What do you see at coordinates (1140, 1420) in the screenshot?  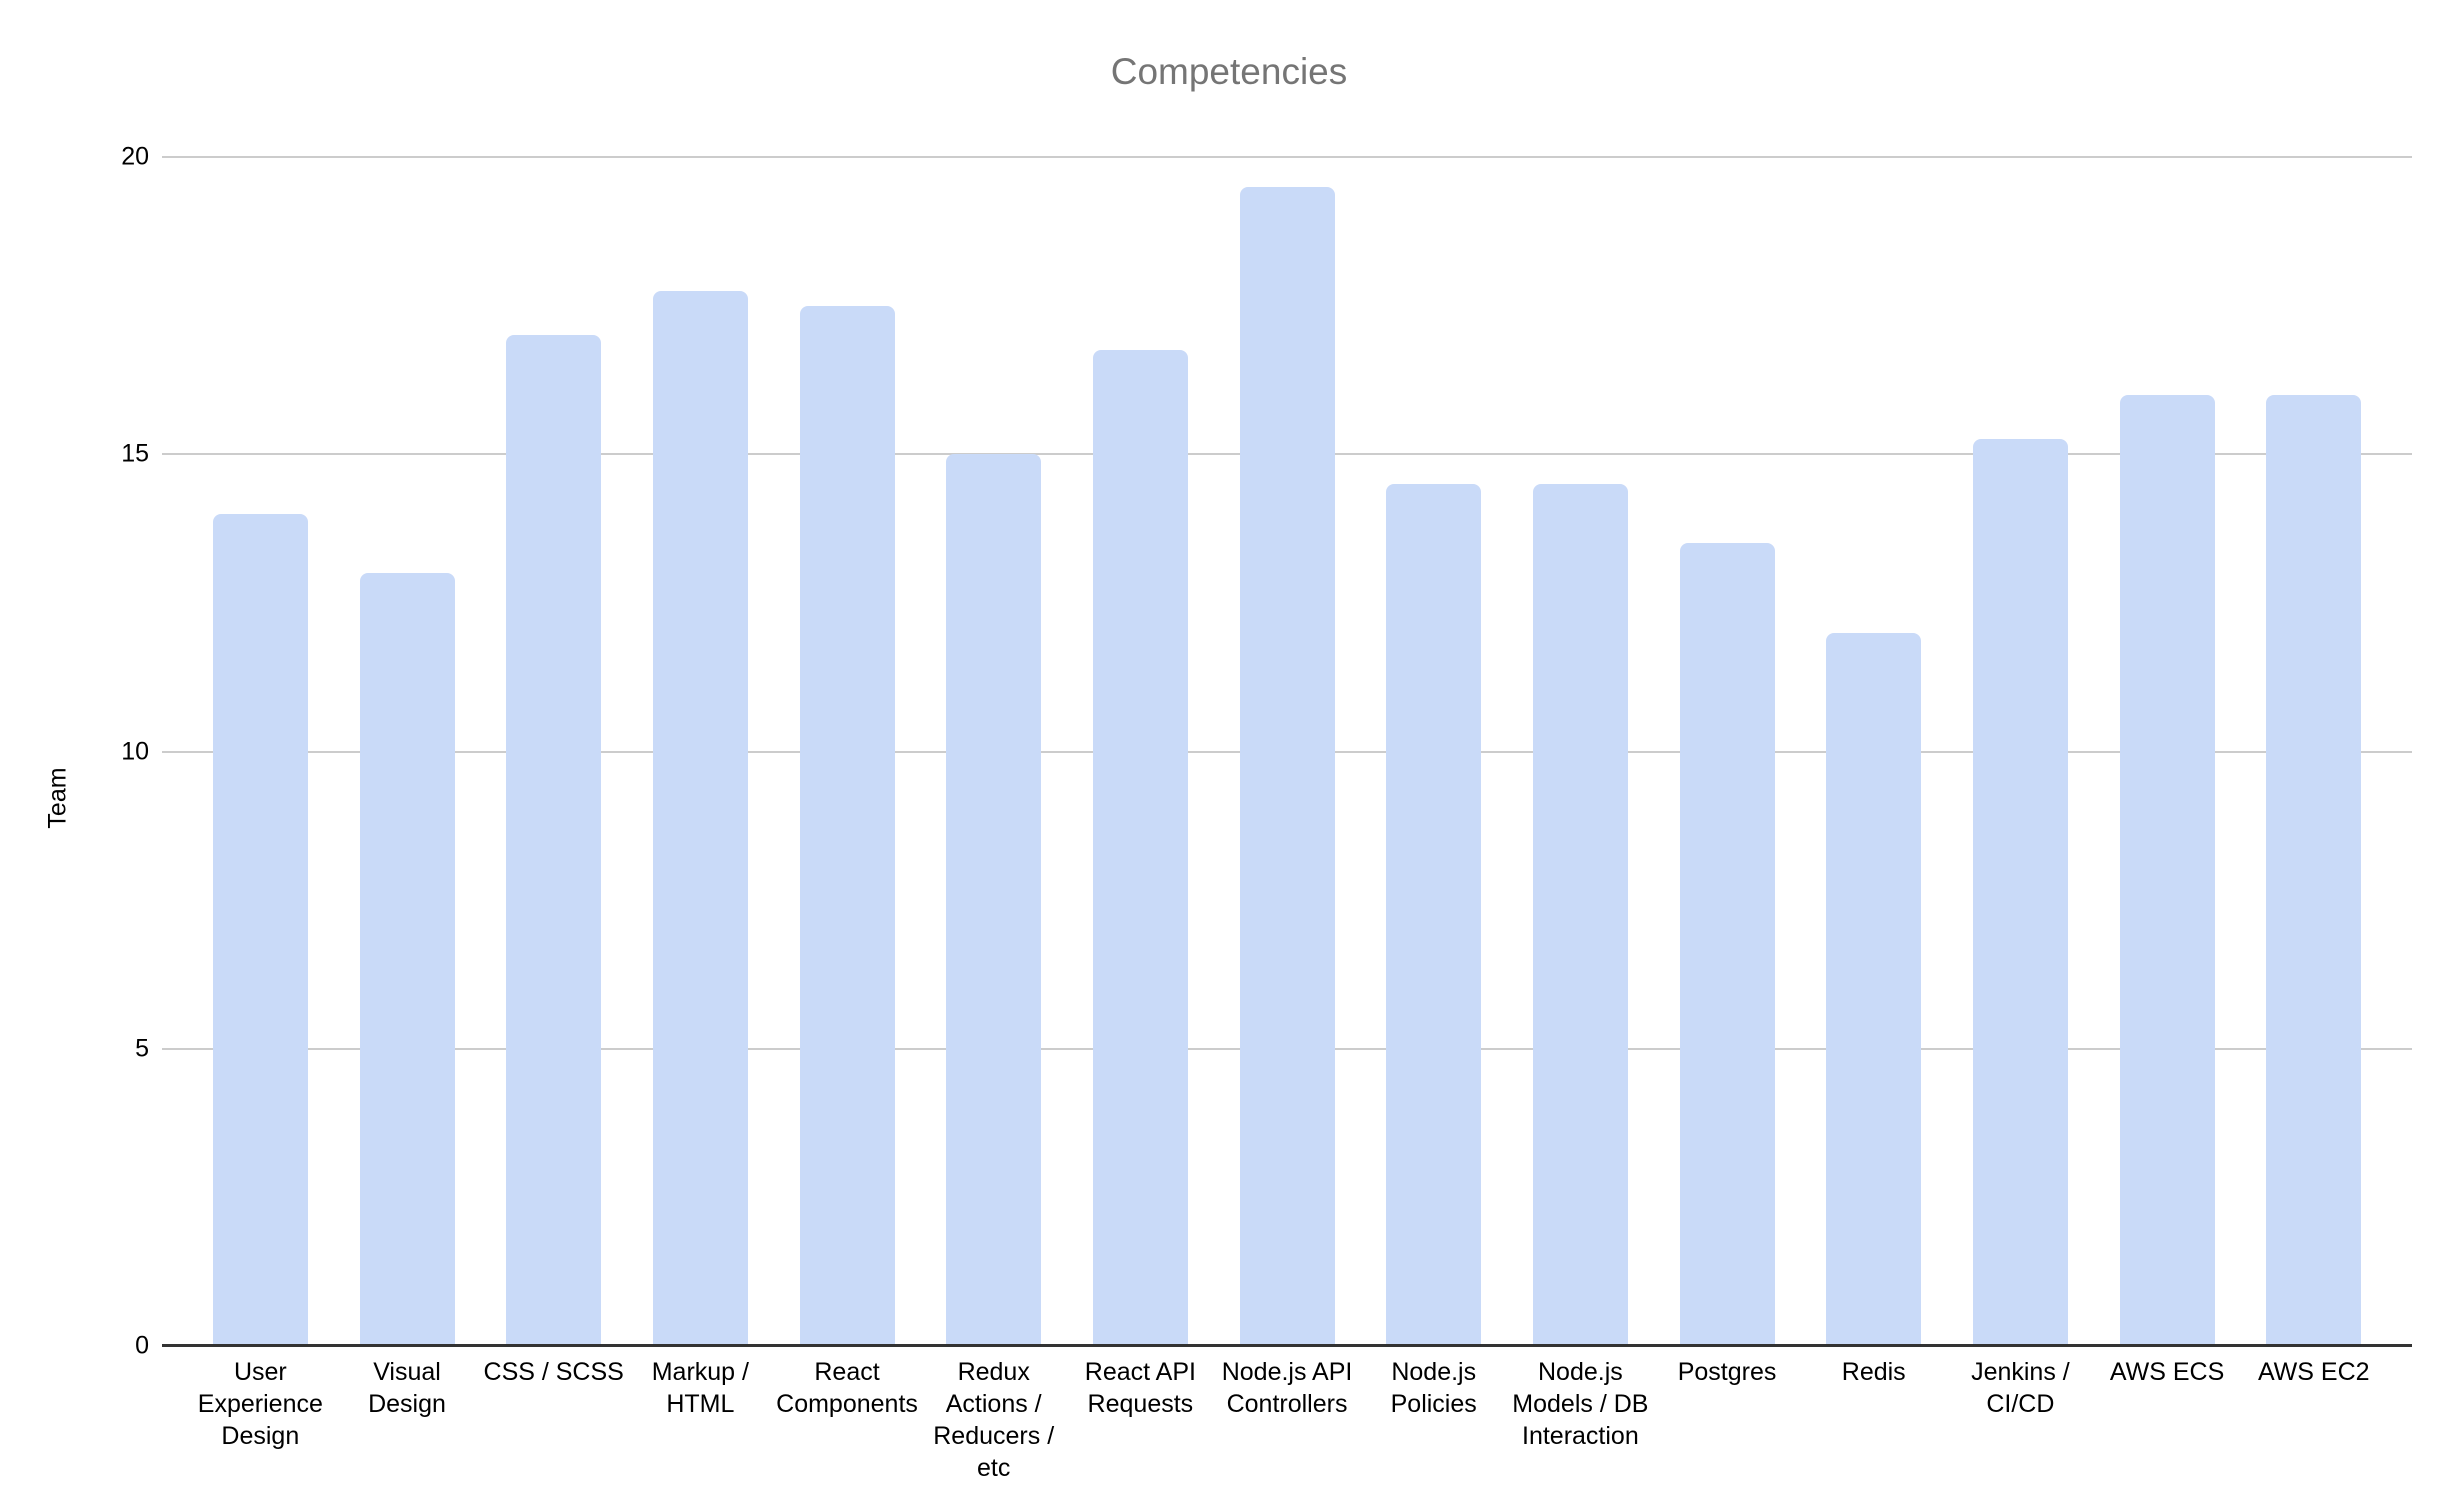 I see `x-label-cell-react-api-requests: React API Requests` at bounding box center [1140, 1420].